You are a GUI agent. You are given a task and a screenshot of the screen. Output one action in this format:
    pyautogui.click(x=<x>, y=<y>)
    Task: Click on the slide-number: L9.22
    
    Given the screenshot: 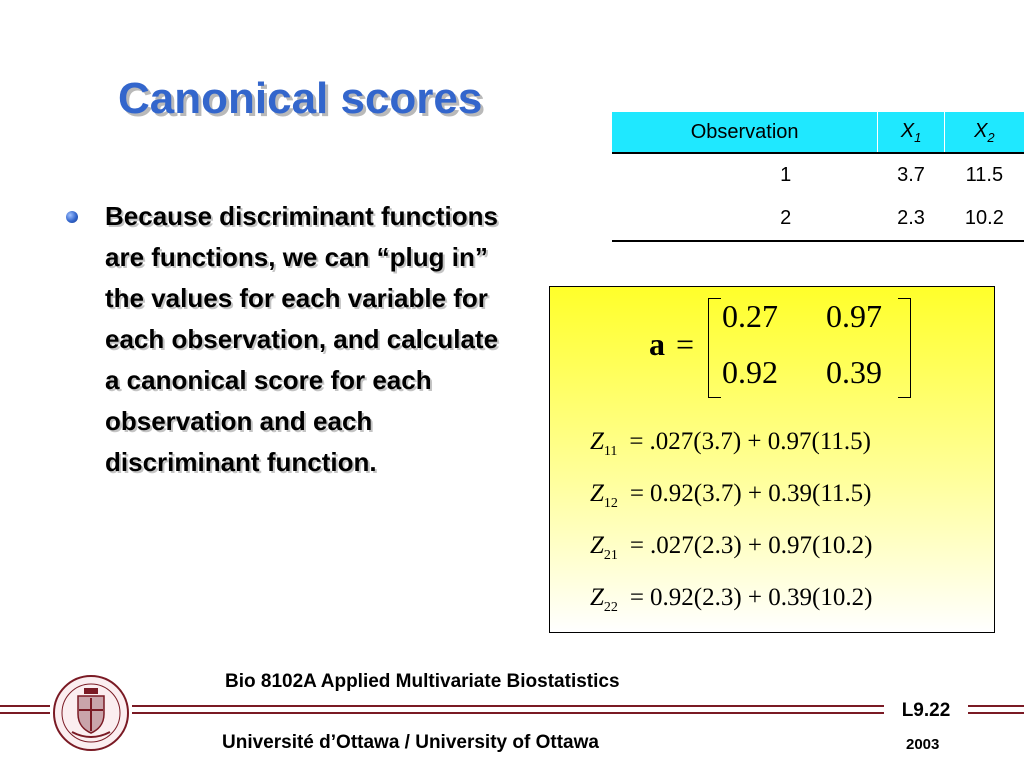 What is the action you would take?
    pyautogui.click(x=926, y=711)
    